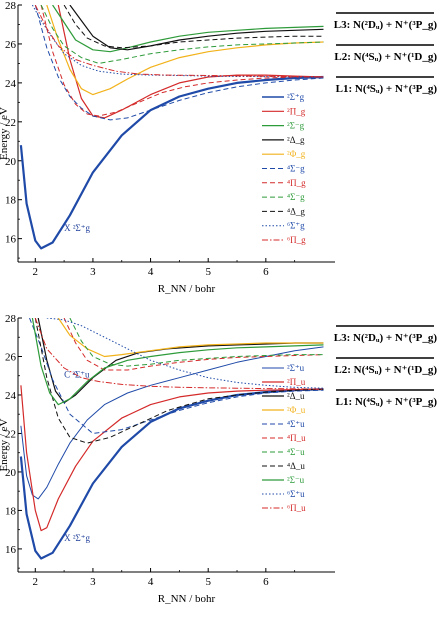 The width and height of the screenshot is (440, 620). I want to click on legend-label-8: ⁴Σ⁻g, so click(296, 197).